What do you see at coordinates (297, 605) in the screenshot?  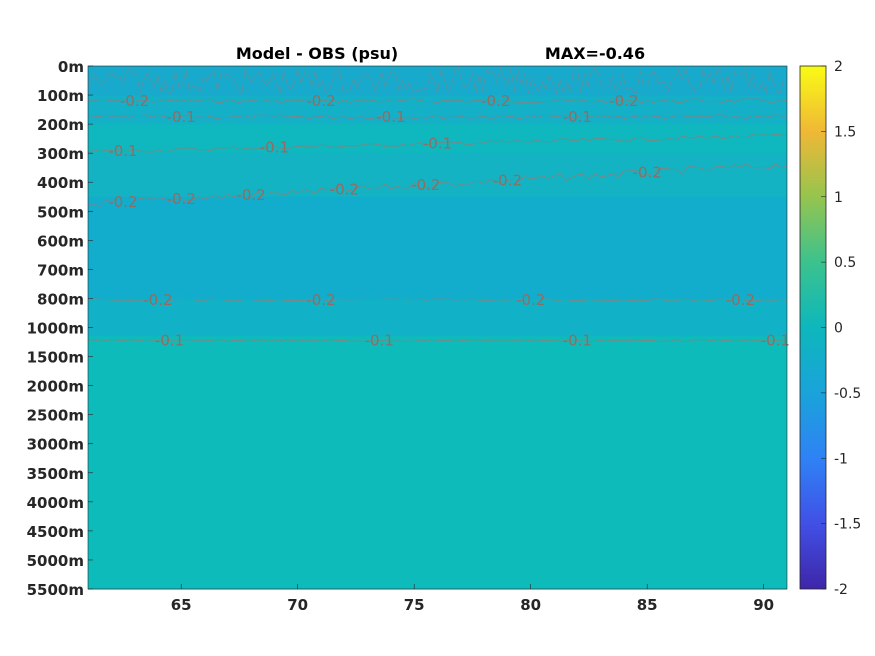 I see `x-tick-label: 70` at bounding box center [297, 605].